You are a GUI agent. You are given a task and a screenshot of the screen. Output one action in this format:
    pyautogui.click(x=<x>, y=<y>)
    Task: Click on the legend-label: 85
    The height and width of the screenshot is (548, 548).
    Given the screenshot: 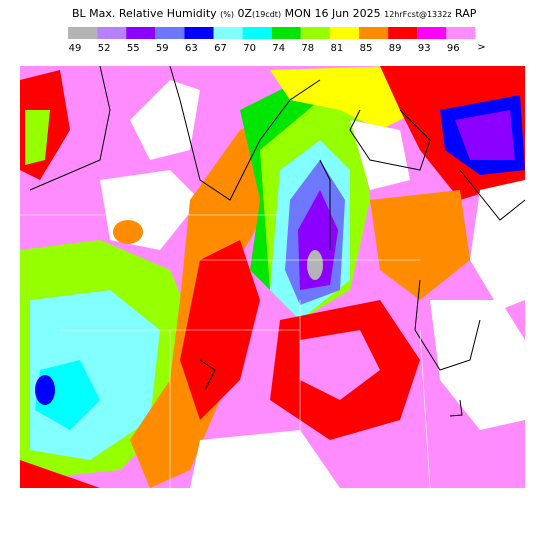 What is the action you would take?
    pyautogui.click(x=366, y=48)
    